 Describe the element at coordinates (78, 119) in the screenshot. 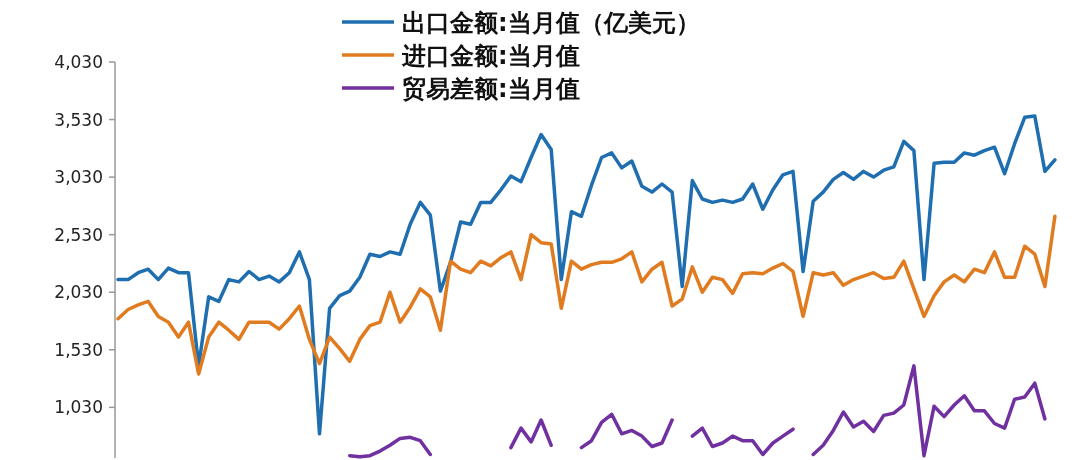

I see `y-tick-label: 3,530` at that location.